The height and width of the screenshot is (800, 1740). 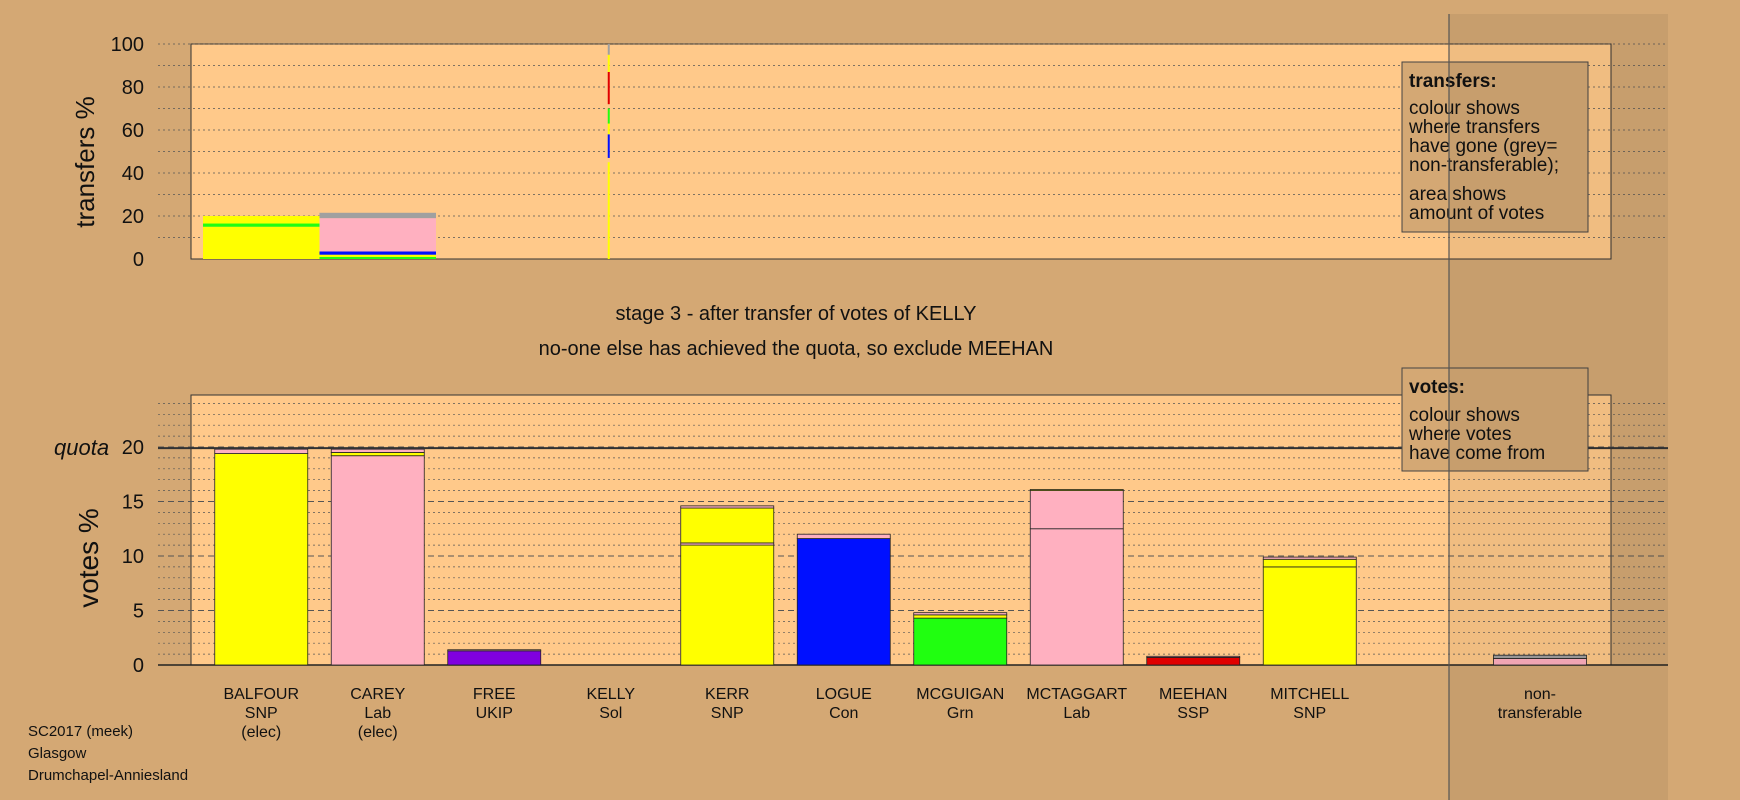 I want to click on footer-line: Glasgow, so click(x=57, y=753).